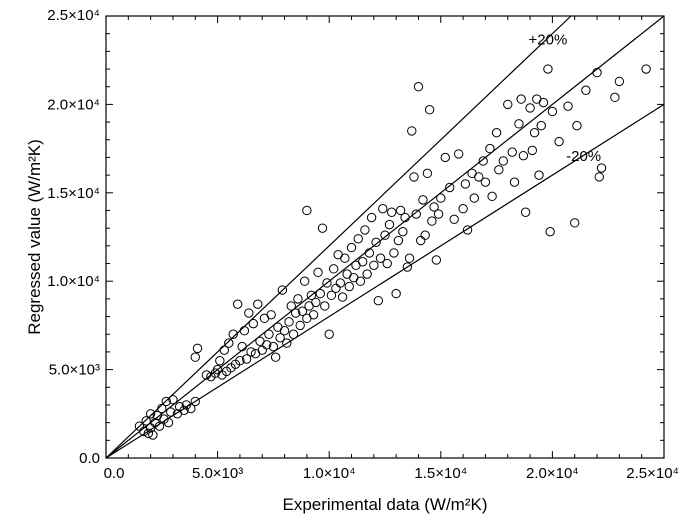  Describe the element at coordinates (74, 370) in the screenshot. I see `y-tick-label: 5.0×10³` at that location.